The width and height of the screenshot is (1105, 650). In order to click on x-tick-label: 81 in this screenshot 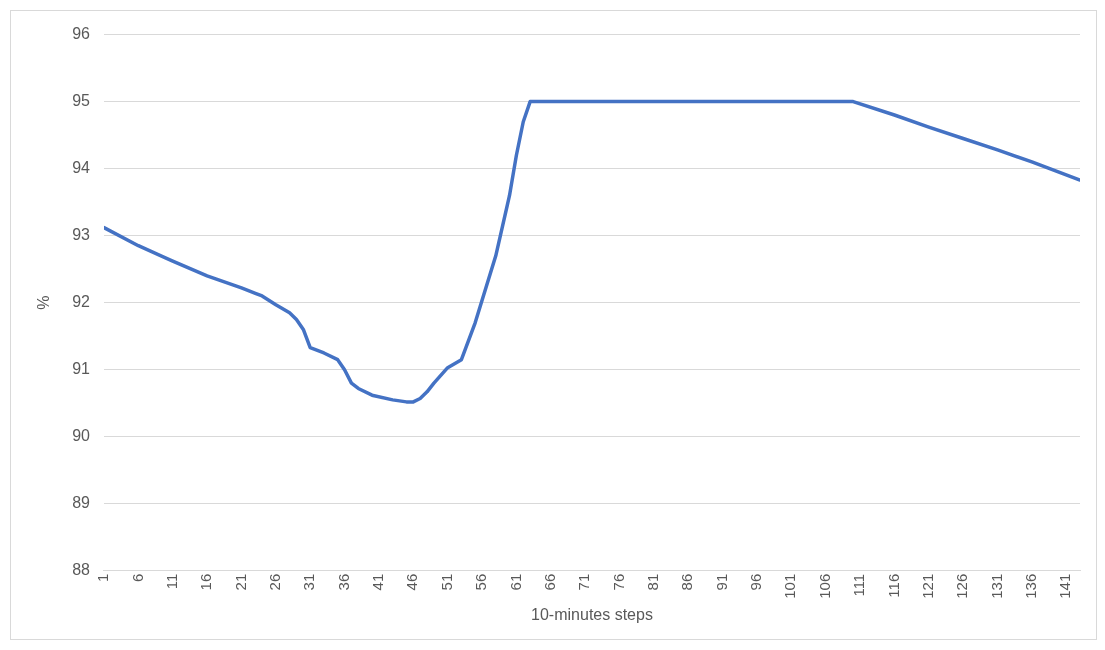, I will do `click(652, 582)`.